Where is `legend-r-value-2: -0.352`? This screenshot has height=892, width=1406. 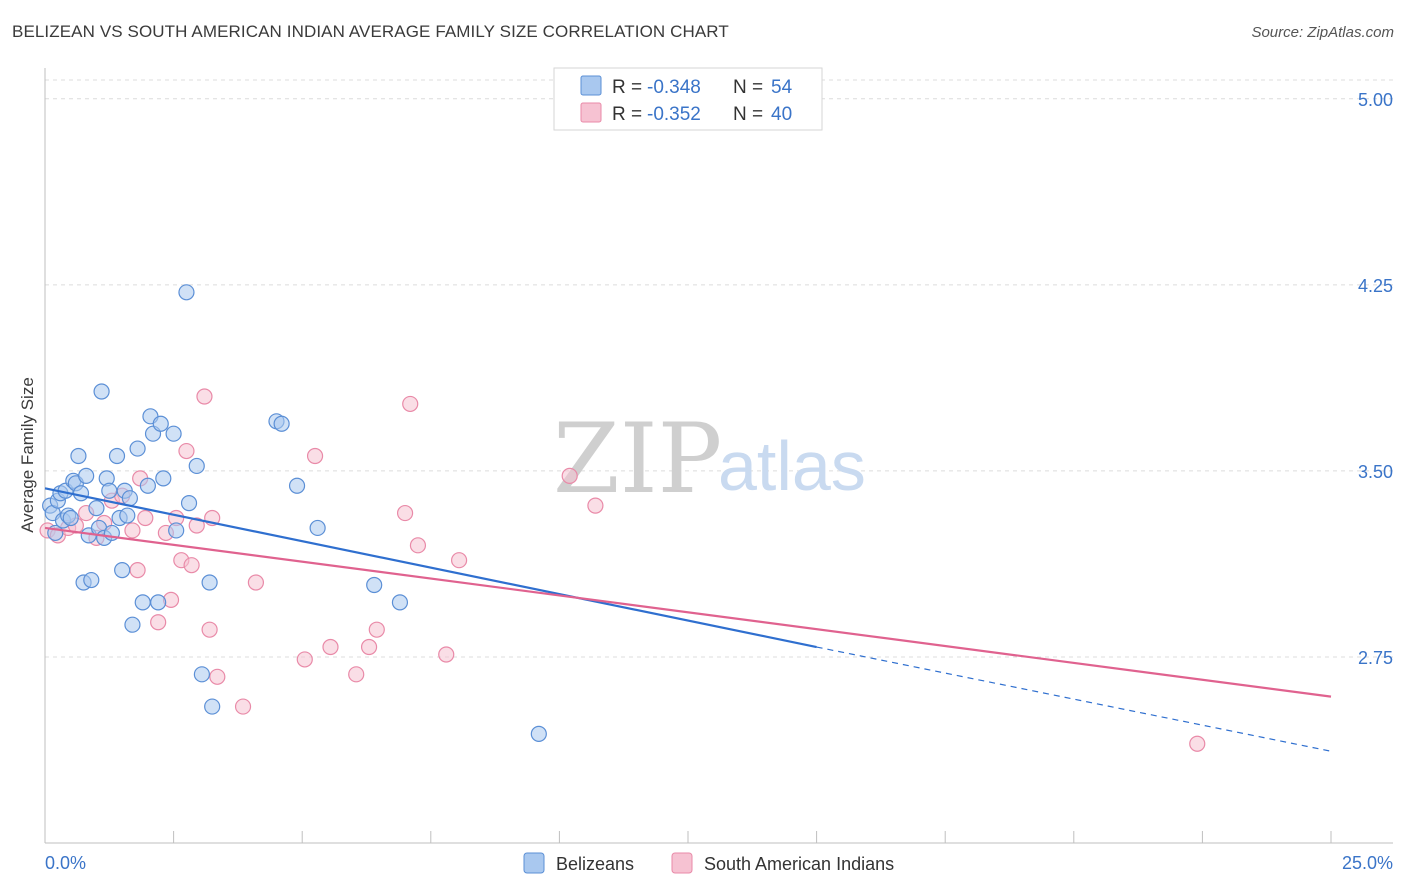
legend-r-value-2: -0.352 is located at coordinates (674, 114).